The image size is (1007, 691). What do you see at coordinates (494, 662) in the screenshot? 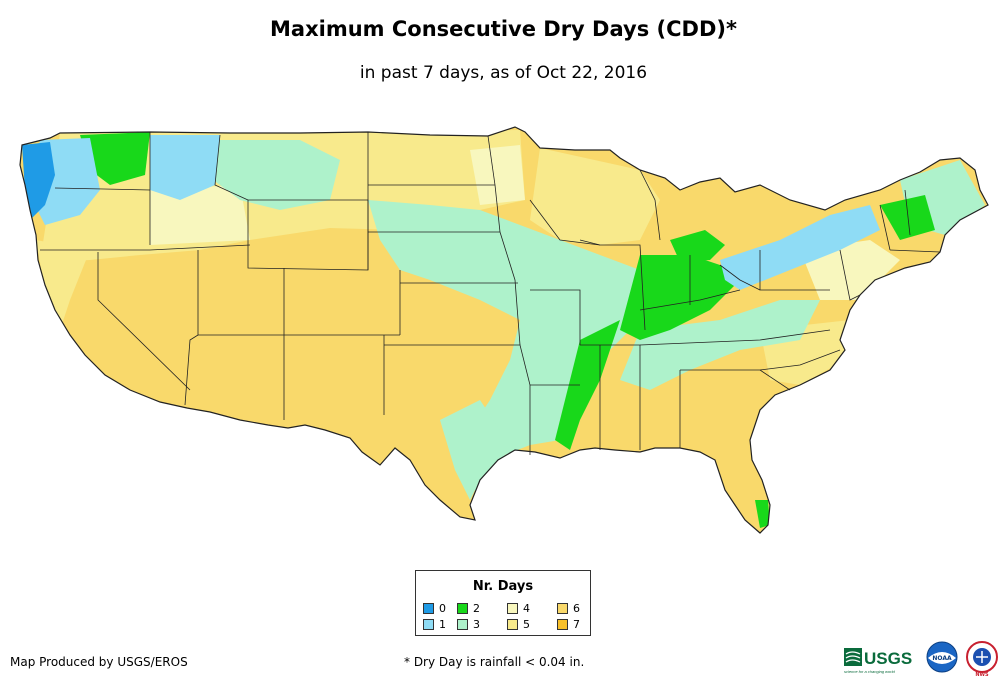
I see `dry-day-footnote: * Dry Day is rainfall < 0.04 in.` at bounding box center [494, 662].